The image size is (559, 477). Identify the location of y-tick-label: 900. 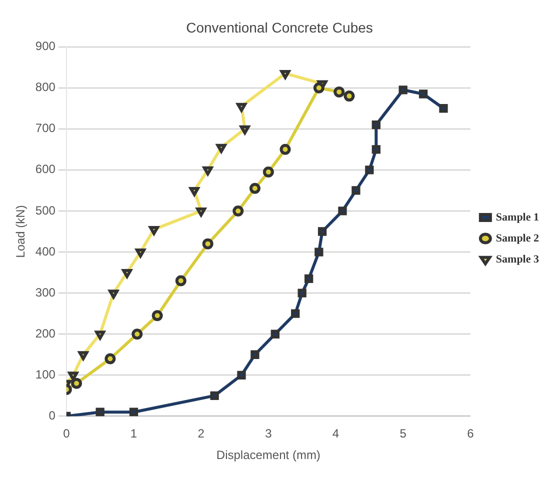
(45, 46).